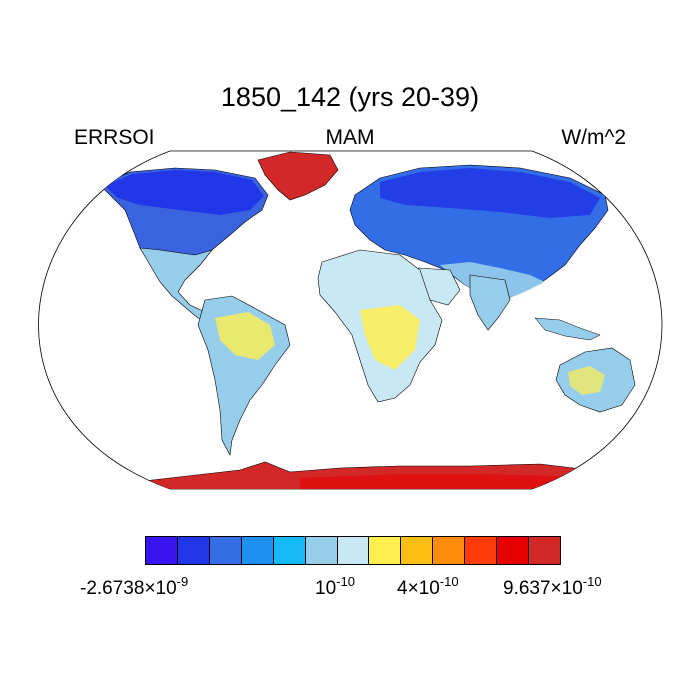 The image size is (700, 700). I want to click on colorbar-label-max: 9.637×10⁻¹⁰, so click(552, 586).